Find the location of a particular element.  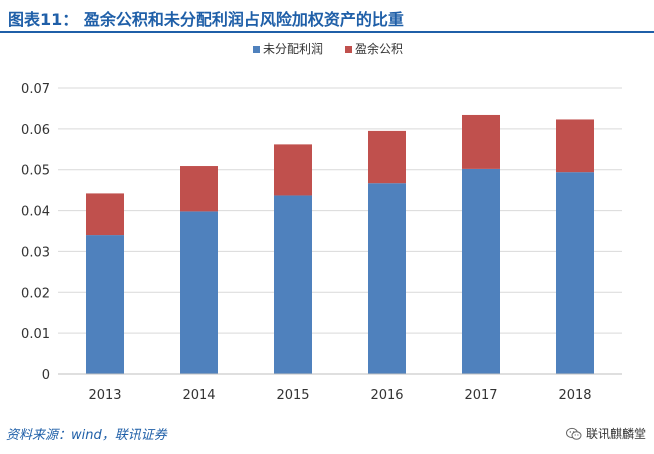

x-tick-label: 2018 is located at coordinates (574, 395).